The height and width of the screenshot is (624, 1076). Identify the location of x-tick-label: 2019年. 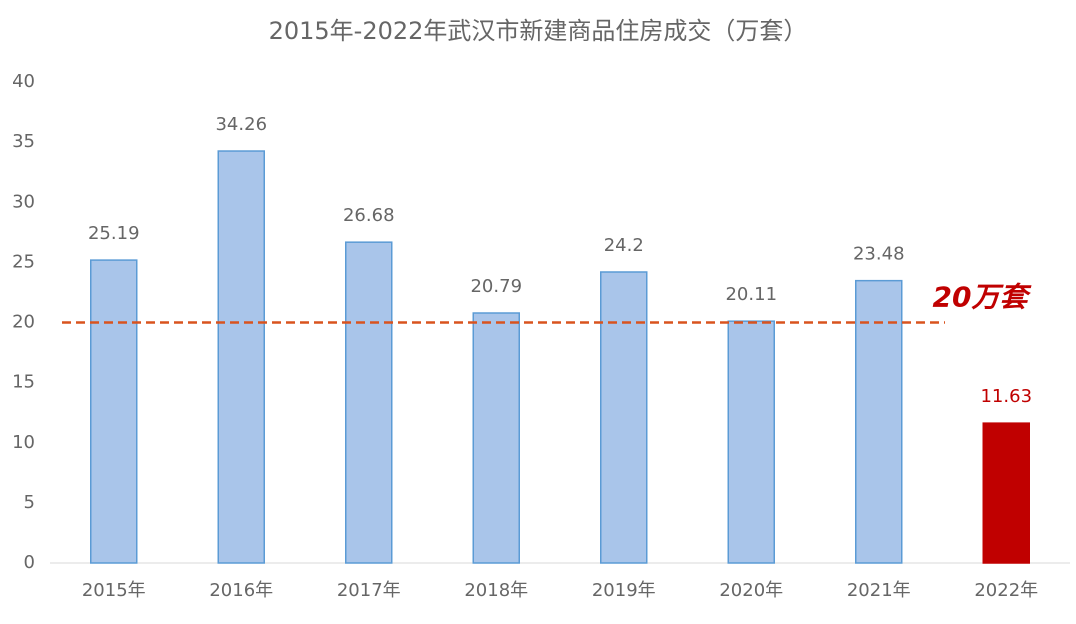
(624, 590).